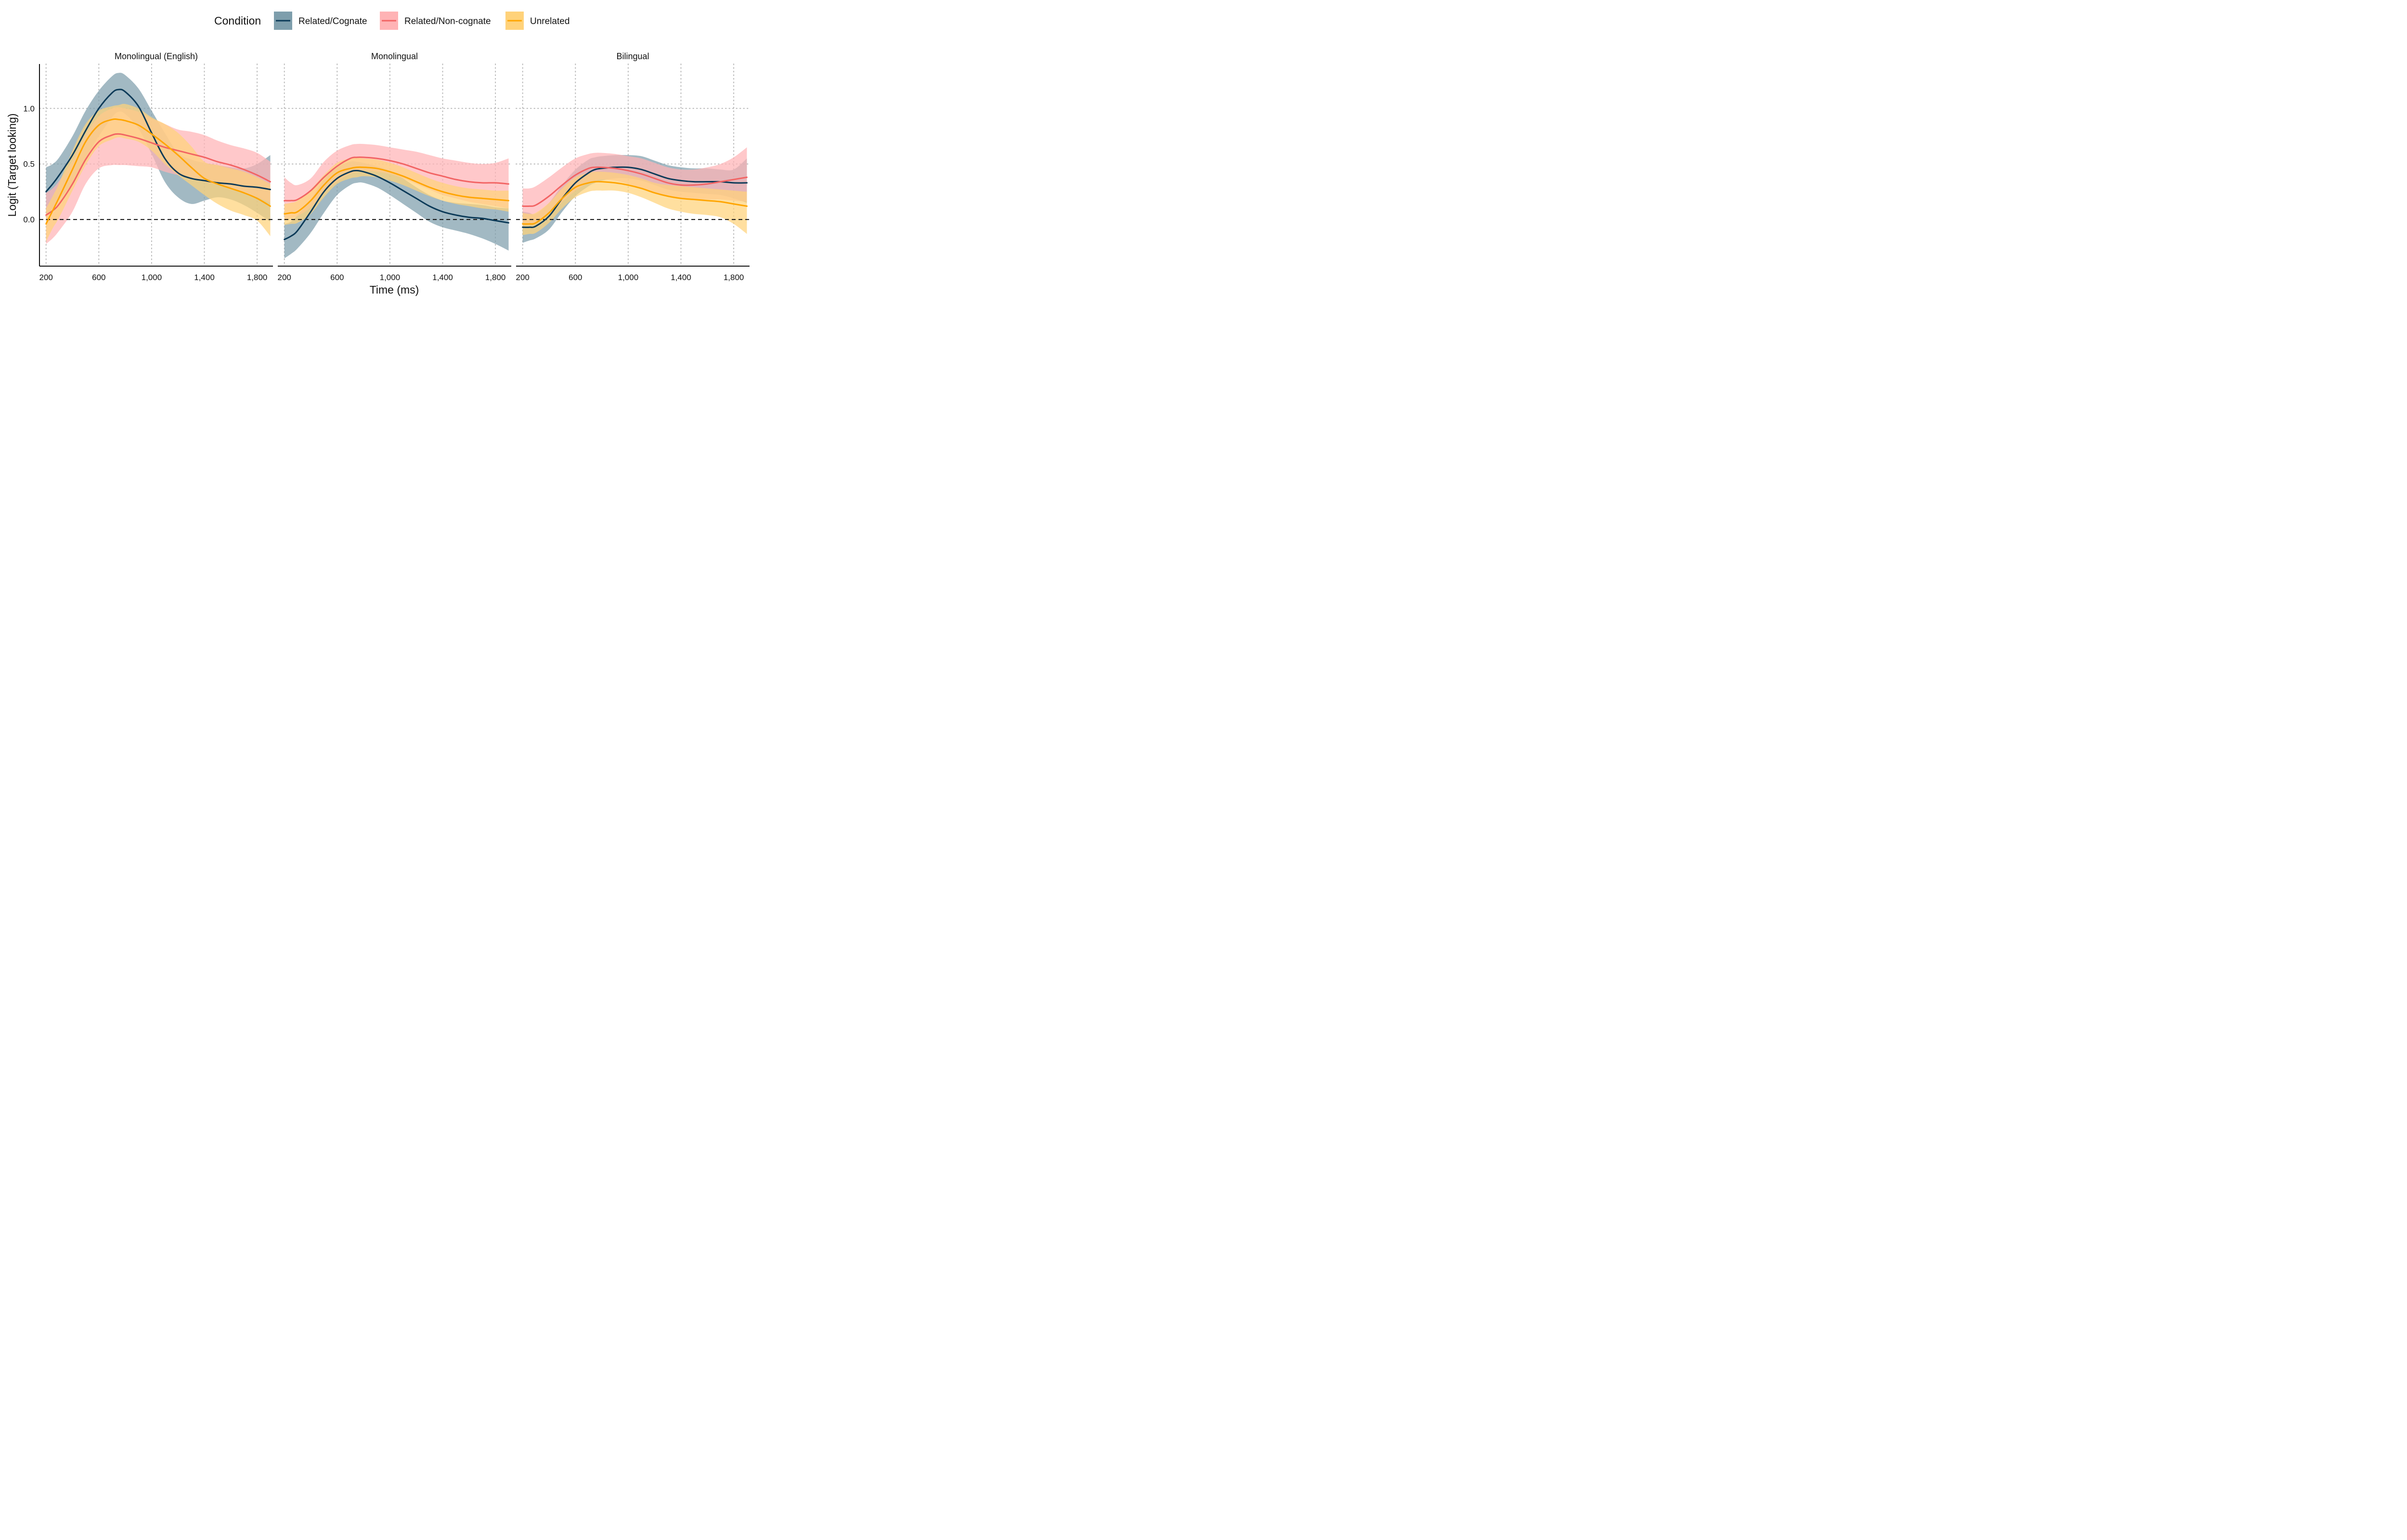 The width and height of the screenshot is (2407, 1540). I want to click on panel-title: Bilingual, so click(632, 56).